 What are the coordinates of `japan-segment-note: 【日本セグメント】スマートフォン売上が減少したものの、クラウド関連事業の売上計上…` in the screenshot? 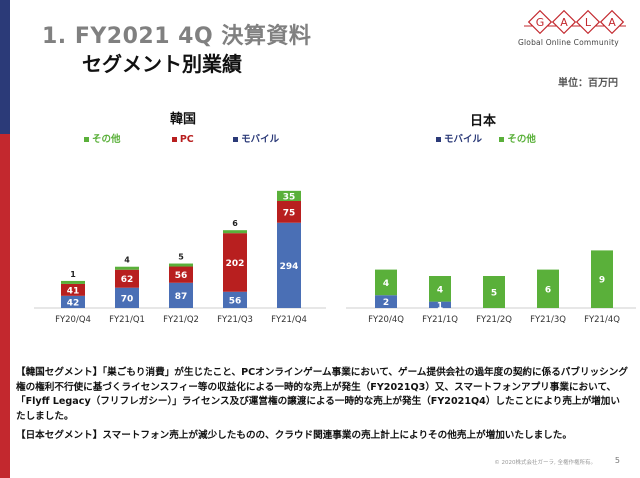 It's located at (294, 435).